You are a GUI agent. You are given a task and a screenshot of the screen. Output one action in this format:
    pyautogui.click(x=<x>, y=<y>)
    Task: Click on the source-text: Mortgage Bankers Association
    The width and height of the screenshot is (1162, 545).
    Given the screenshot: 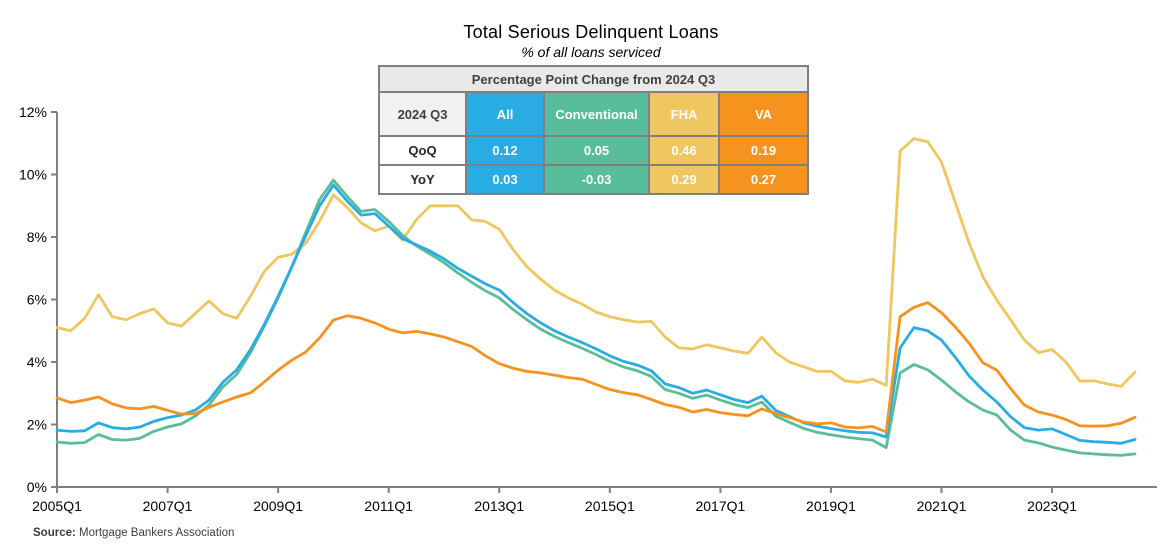 What is the action you would take?
    pyautogui.click(x=155, y=533)
    